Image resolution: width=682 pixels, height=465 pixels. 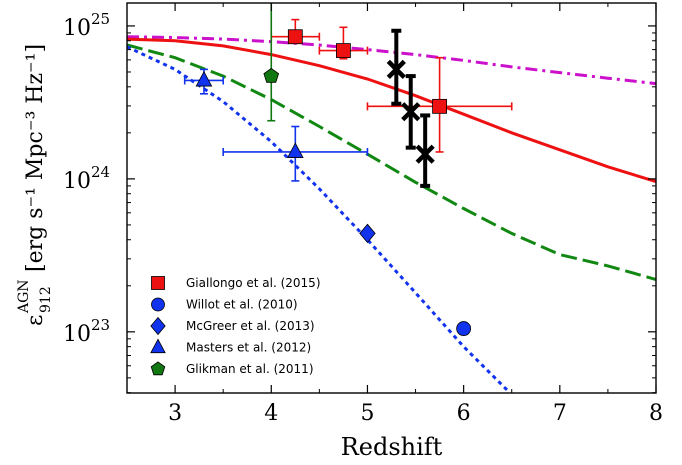 I want to click on y-axis-label: ε 912 AGN [erg s⁻¹ Mpc⁻³ Hz⁻¹], so click(x=35, y=185).